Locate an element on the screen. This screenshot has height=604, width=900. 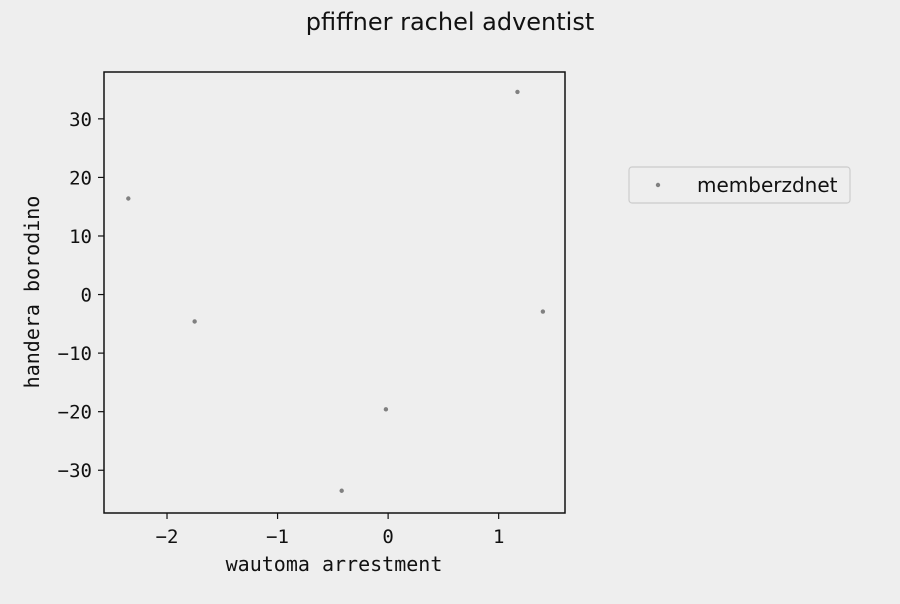
x-tick-label: 1 is located at coordinates (498, 537).